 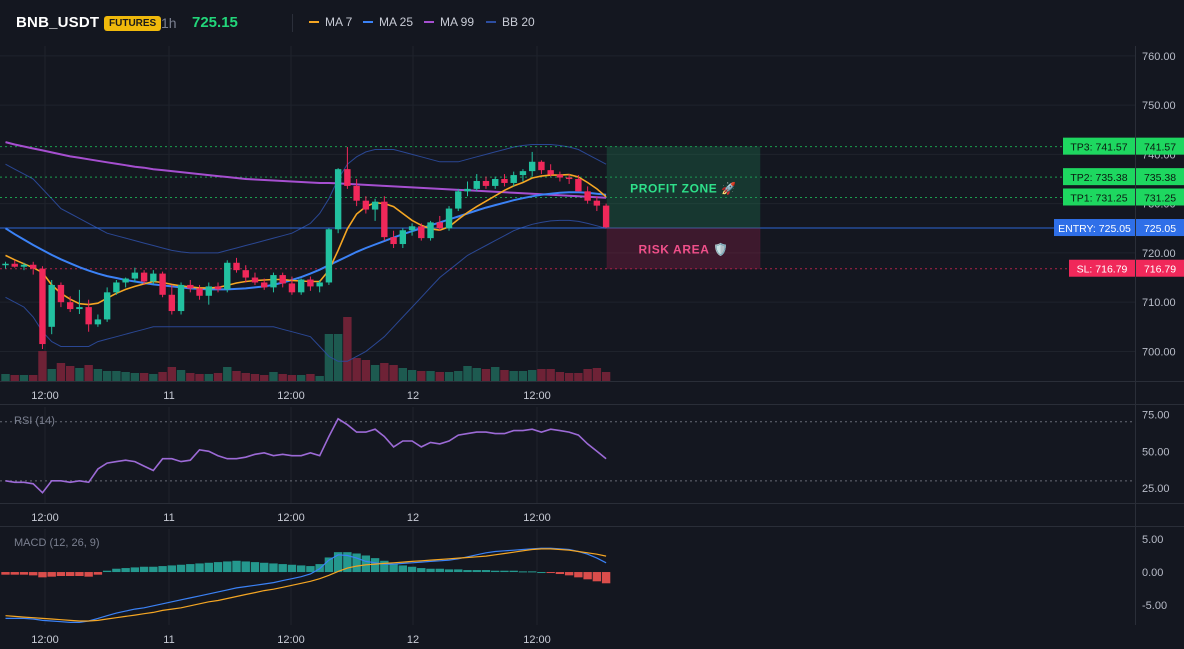 I want to click on legend-item-ma7: MA 7, so click(x=330, y=22).